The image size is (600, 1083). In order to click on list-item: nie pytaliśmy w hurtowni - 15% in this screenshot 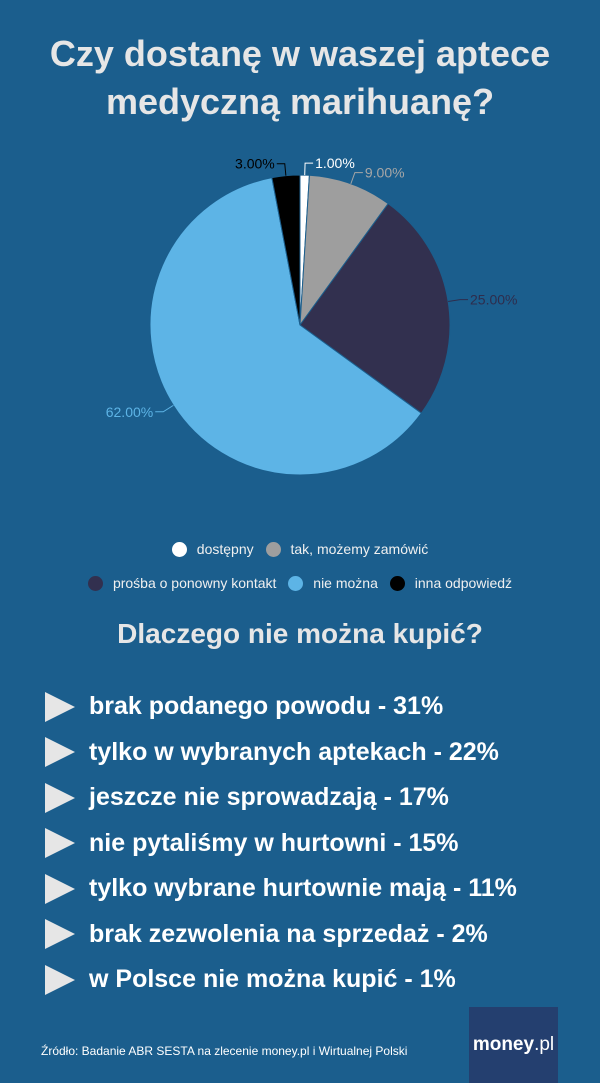, I will do `click(281, 844)`.